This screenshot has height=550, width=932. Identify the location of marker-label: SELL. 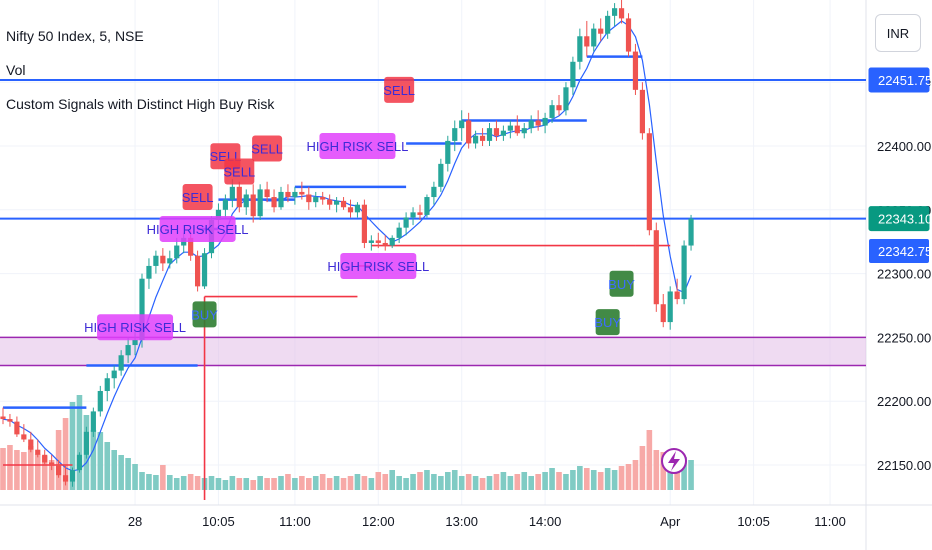
(239, 172).